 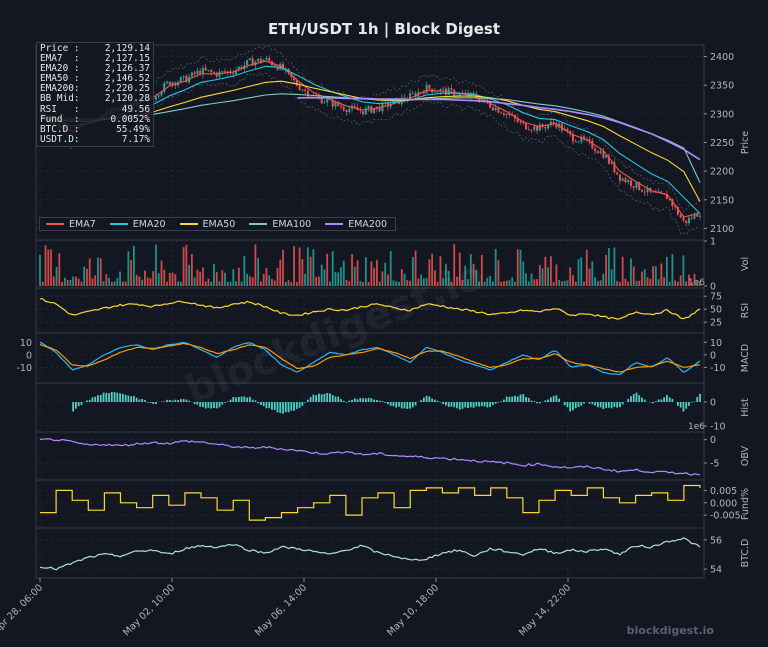 I want to click on info-label: Price :, so click(x=60, y=48).